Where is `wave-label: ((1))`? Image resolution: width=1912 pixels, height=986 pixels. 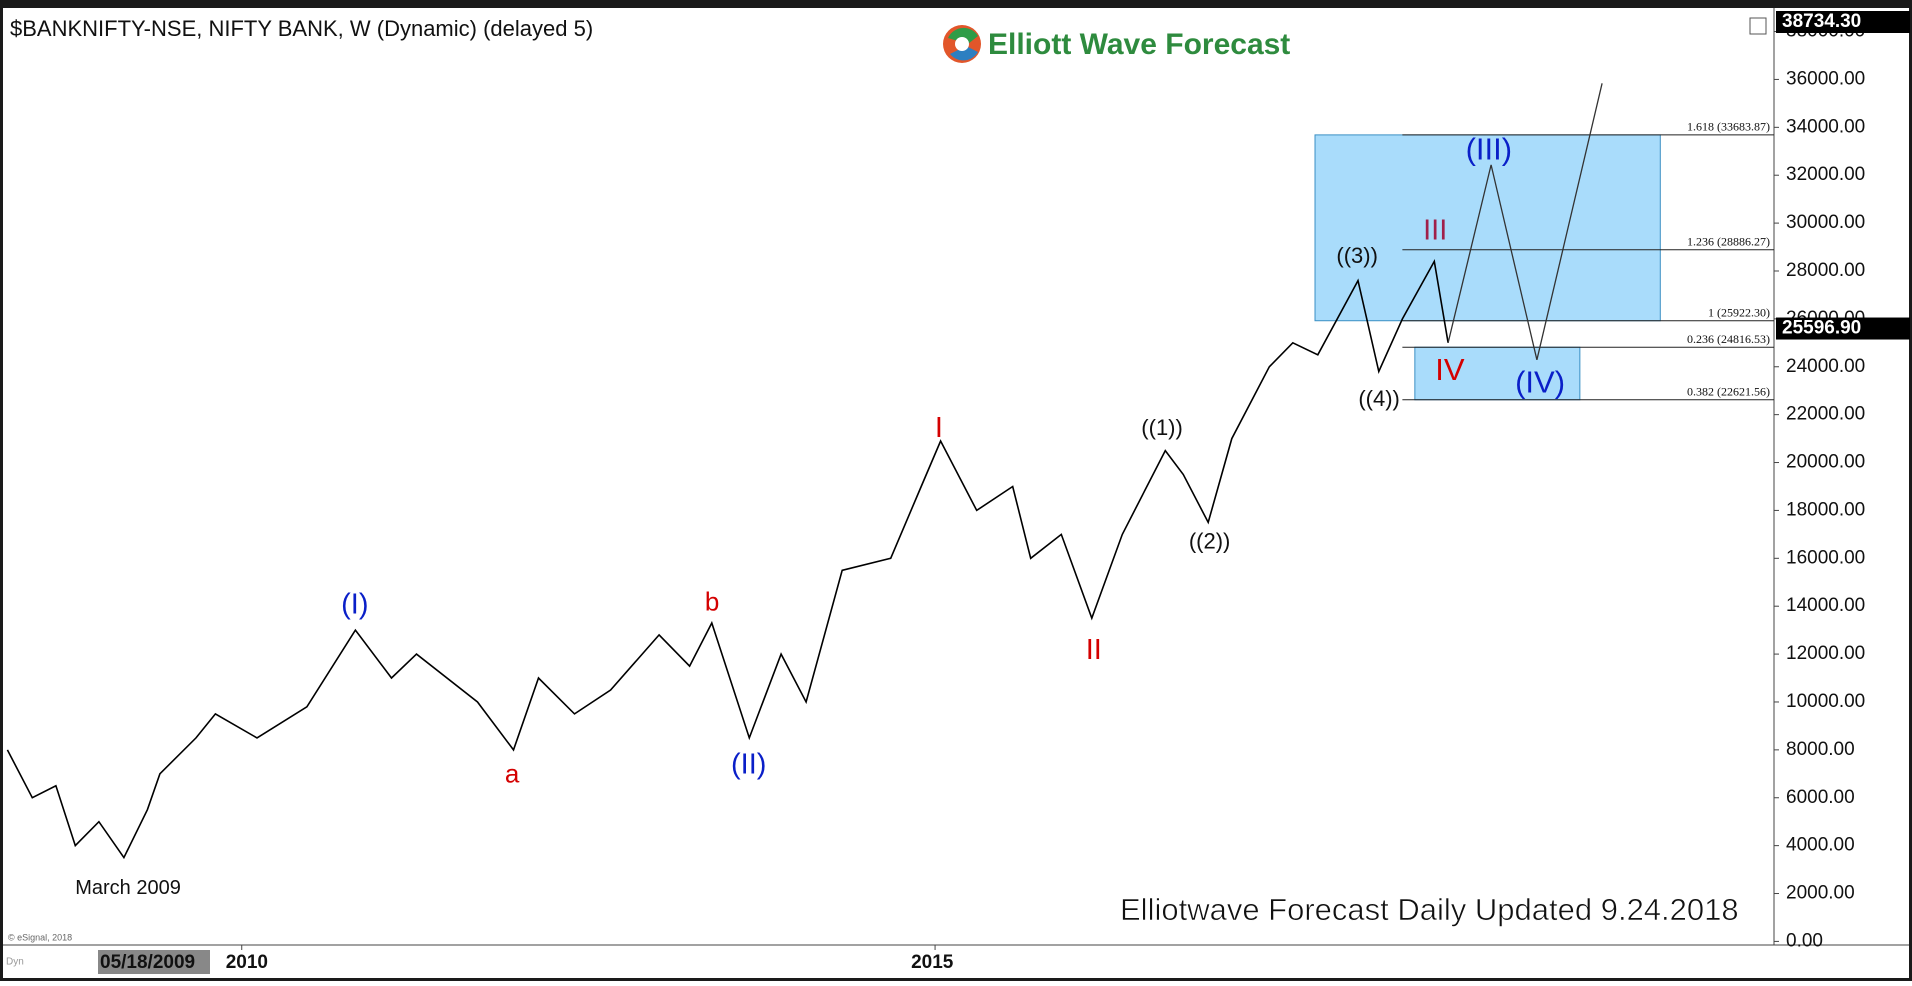
wave-label: ((1)) is located at coordinates (1162, 427).